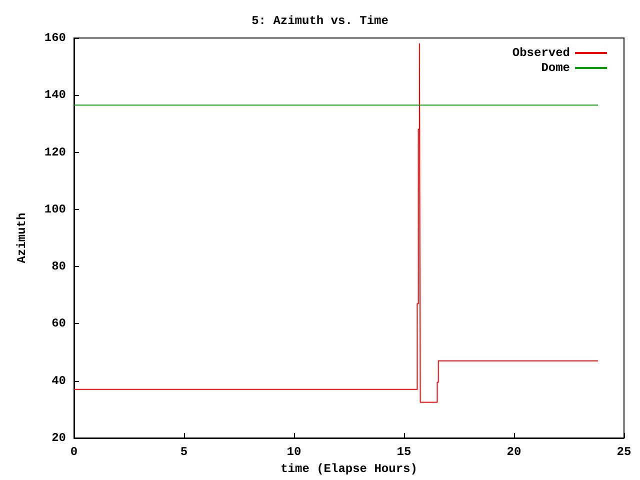  Describe the element at coordinates (541, 53) in the screenshot. I see `legend-label: Observed` at that location.